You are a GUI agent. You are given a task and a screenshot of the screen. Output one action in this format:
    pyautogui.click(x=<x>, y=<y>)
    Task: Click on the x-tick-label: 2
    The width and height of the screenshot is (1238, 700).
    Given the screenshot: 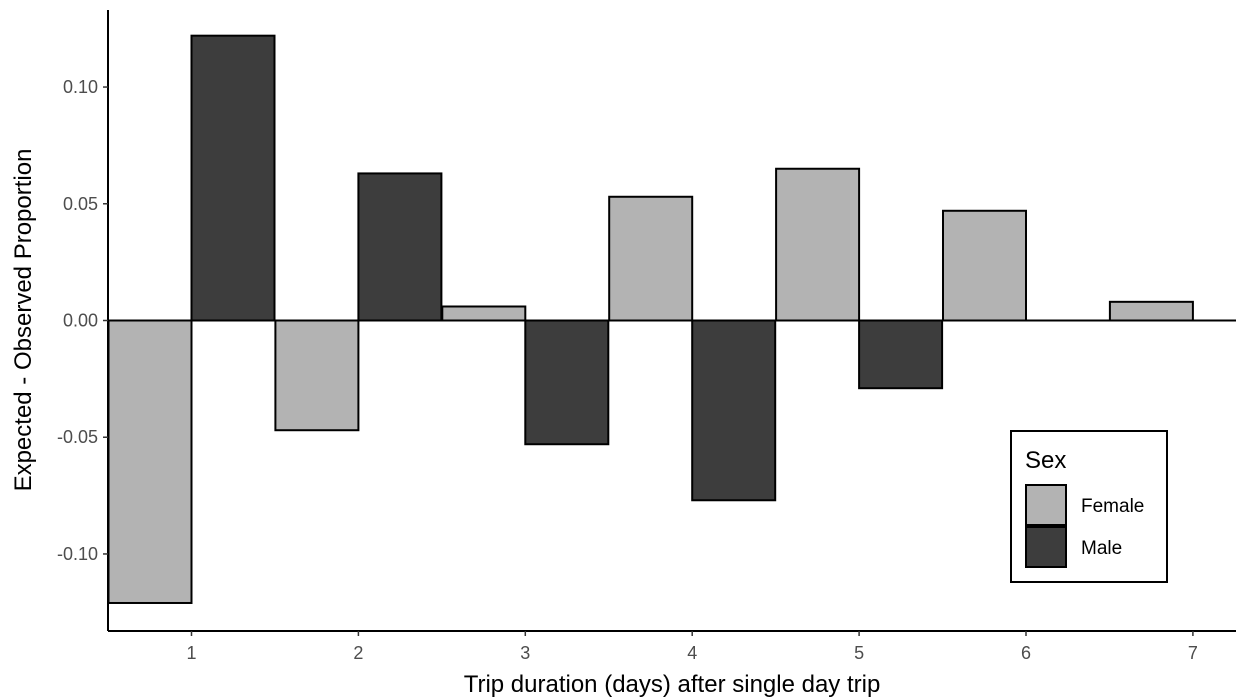 What is the action you would take?
    pyautogui.click(x=358, y=653)
    